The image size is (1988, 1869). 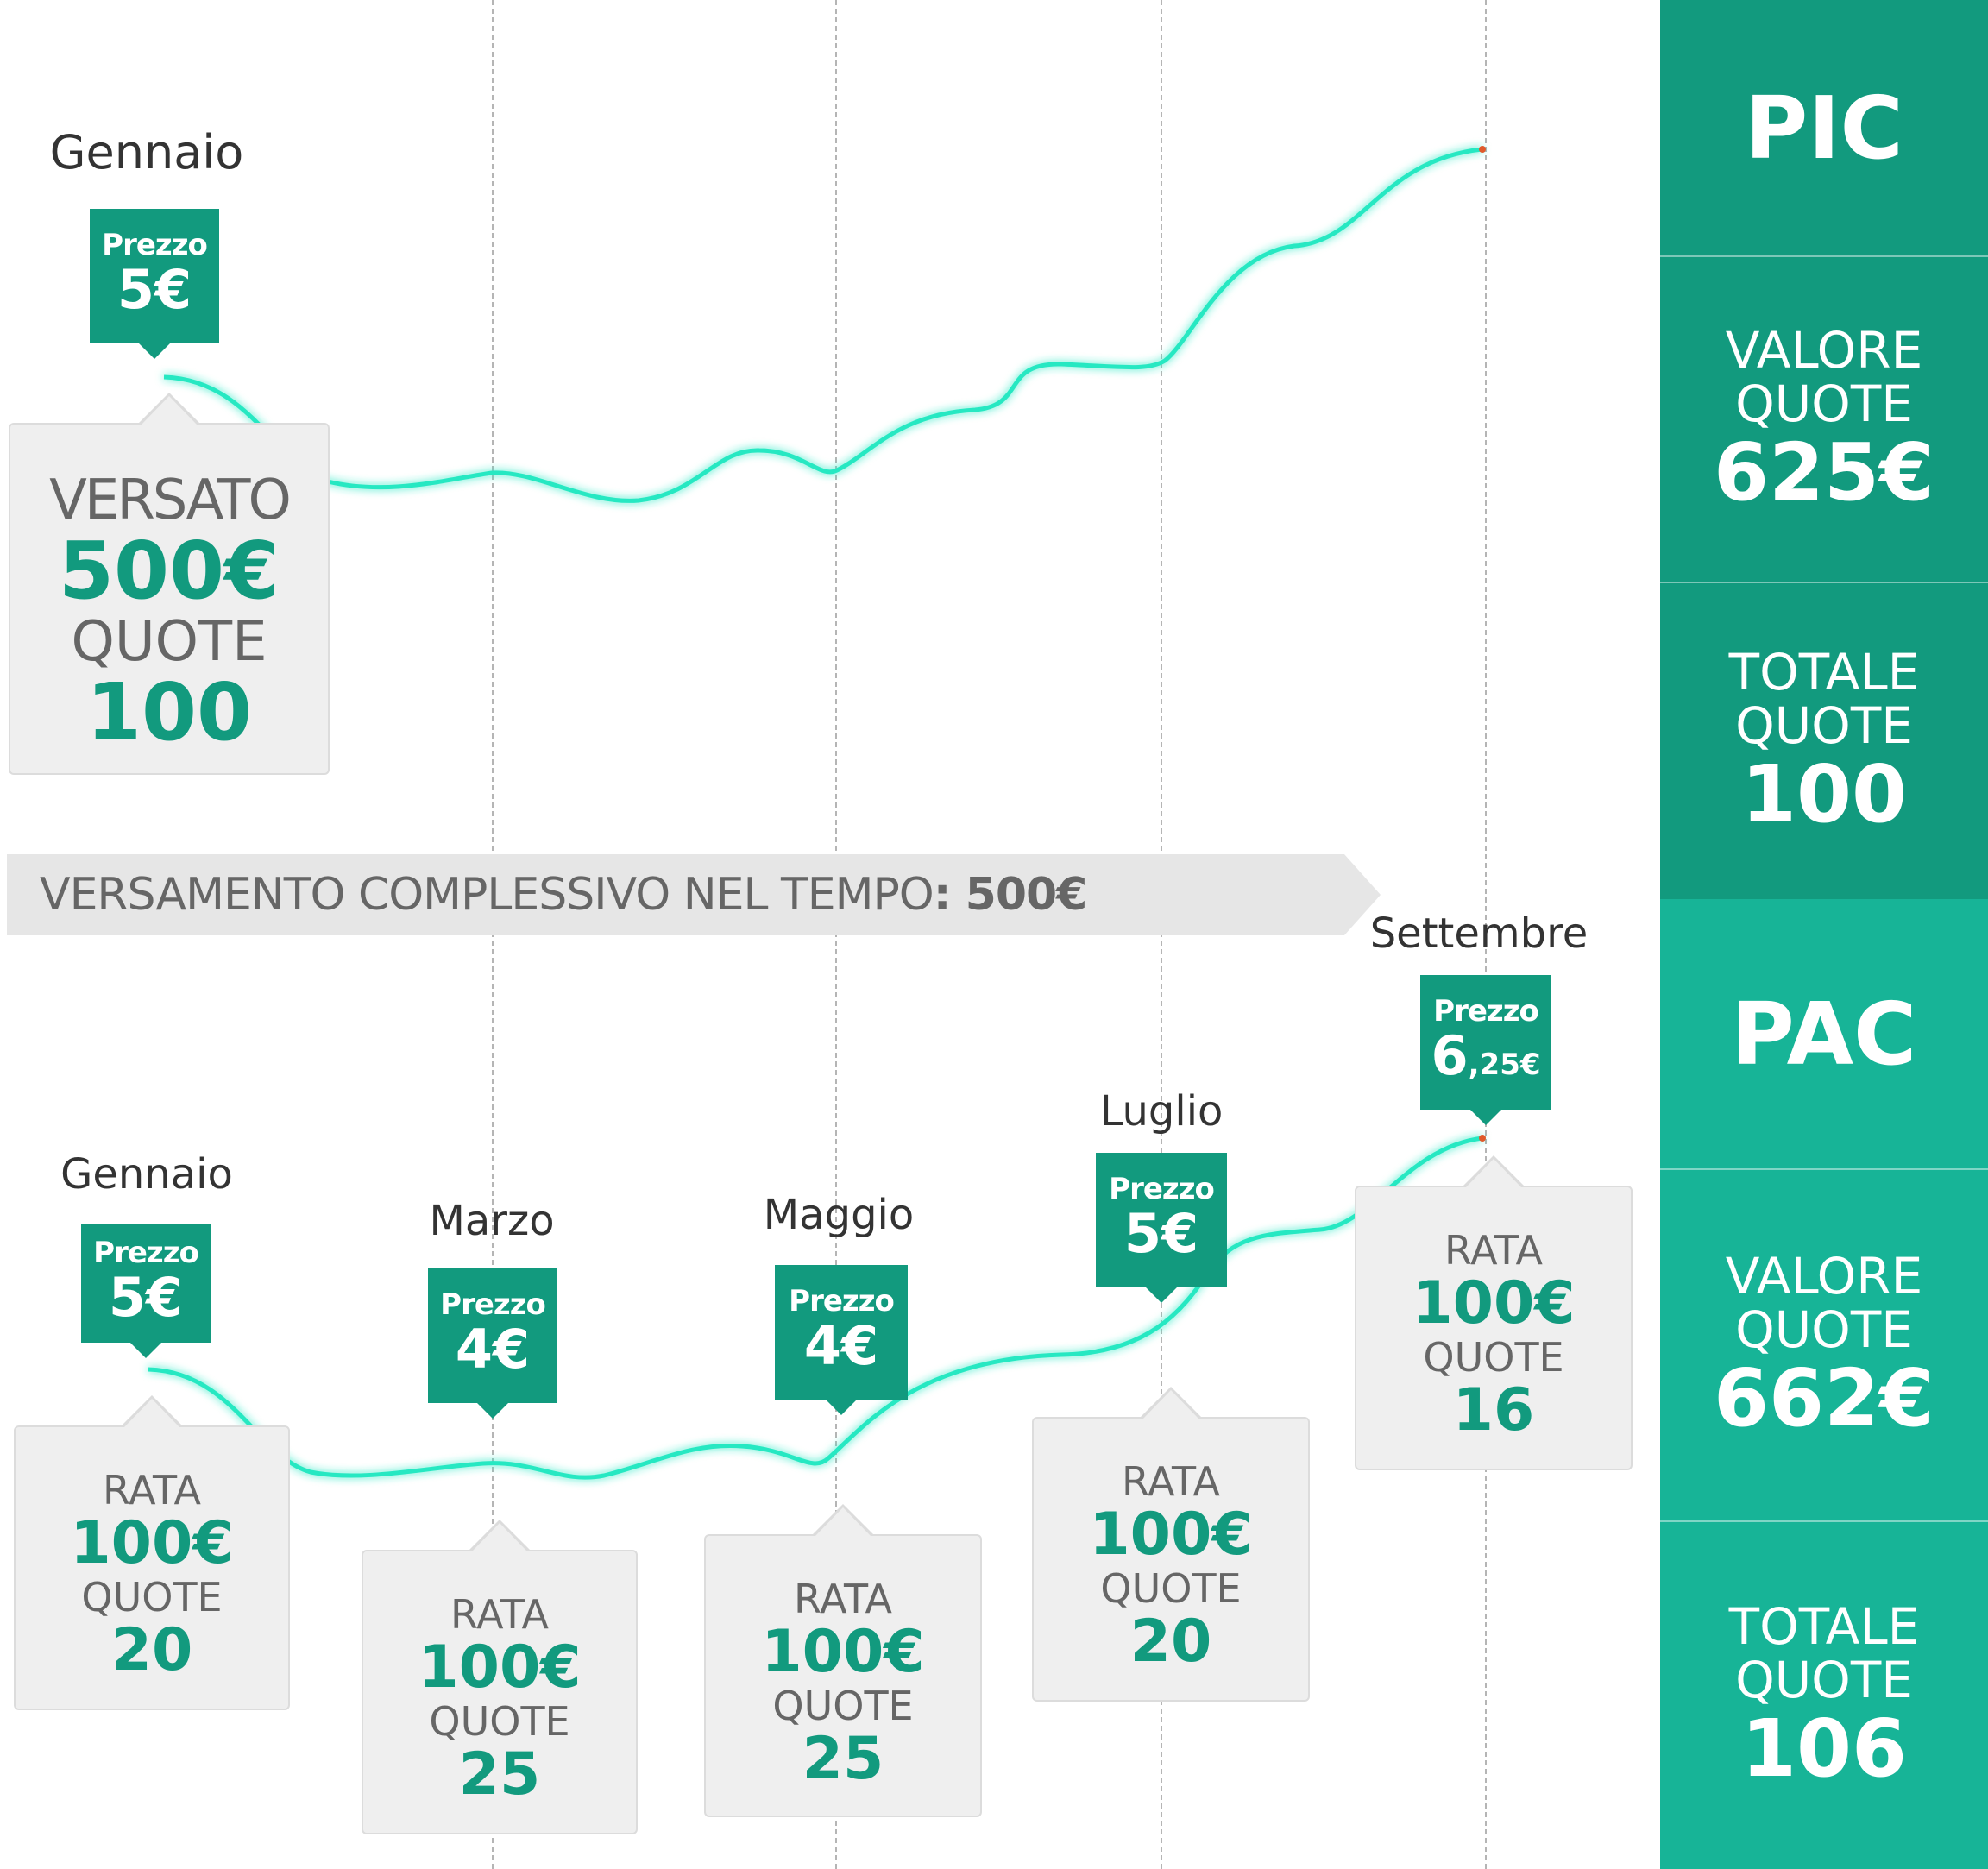 I want to click on pic-price-value: 5€, so click(x=154, y=289).